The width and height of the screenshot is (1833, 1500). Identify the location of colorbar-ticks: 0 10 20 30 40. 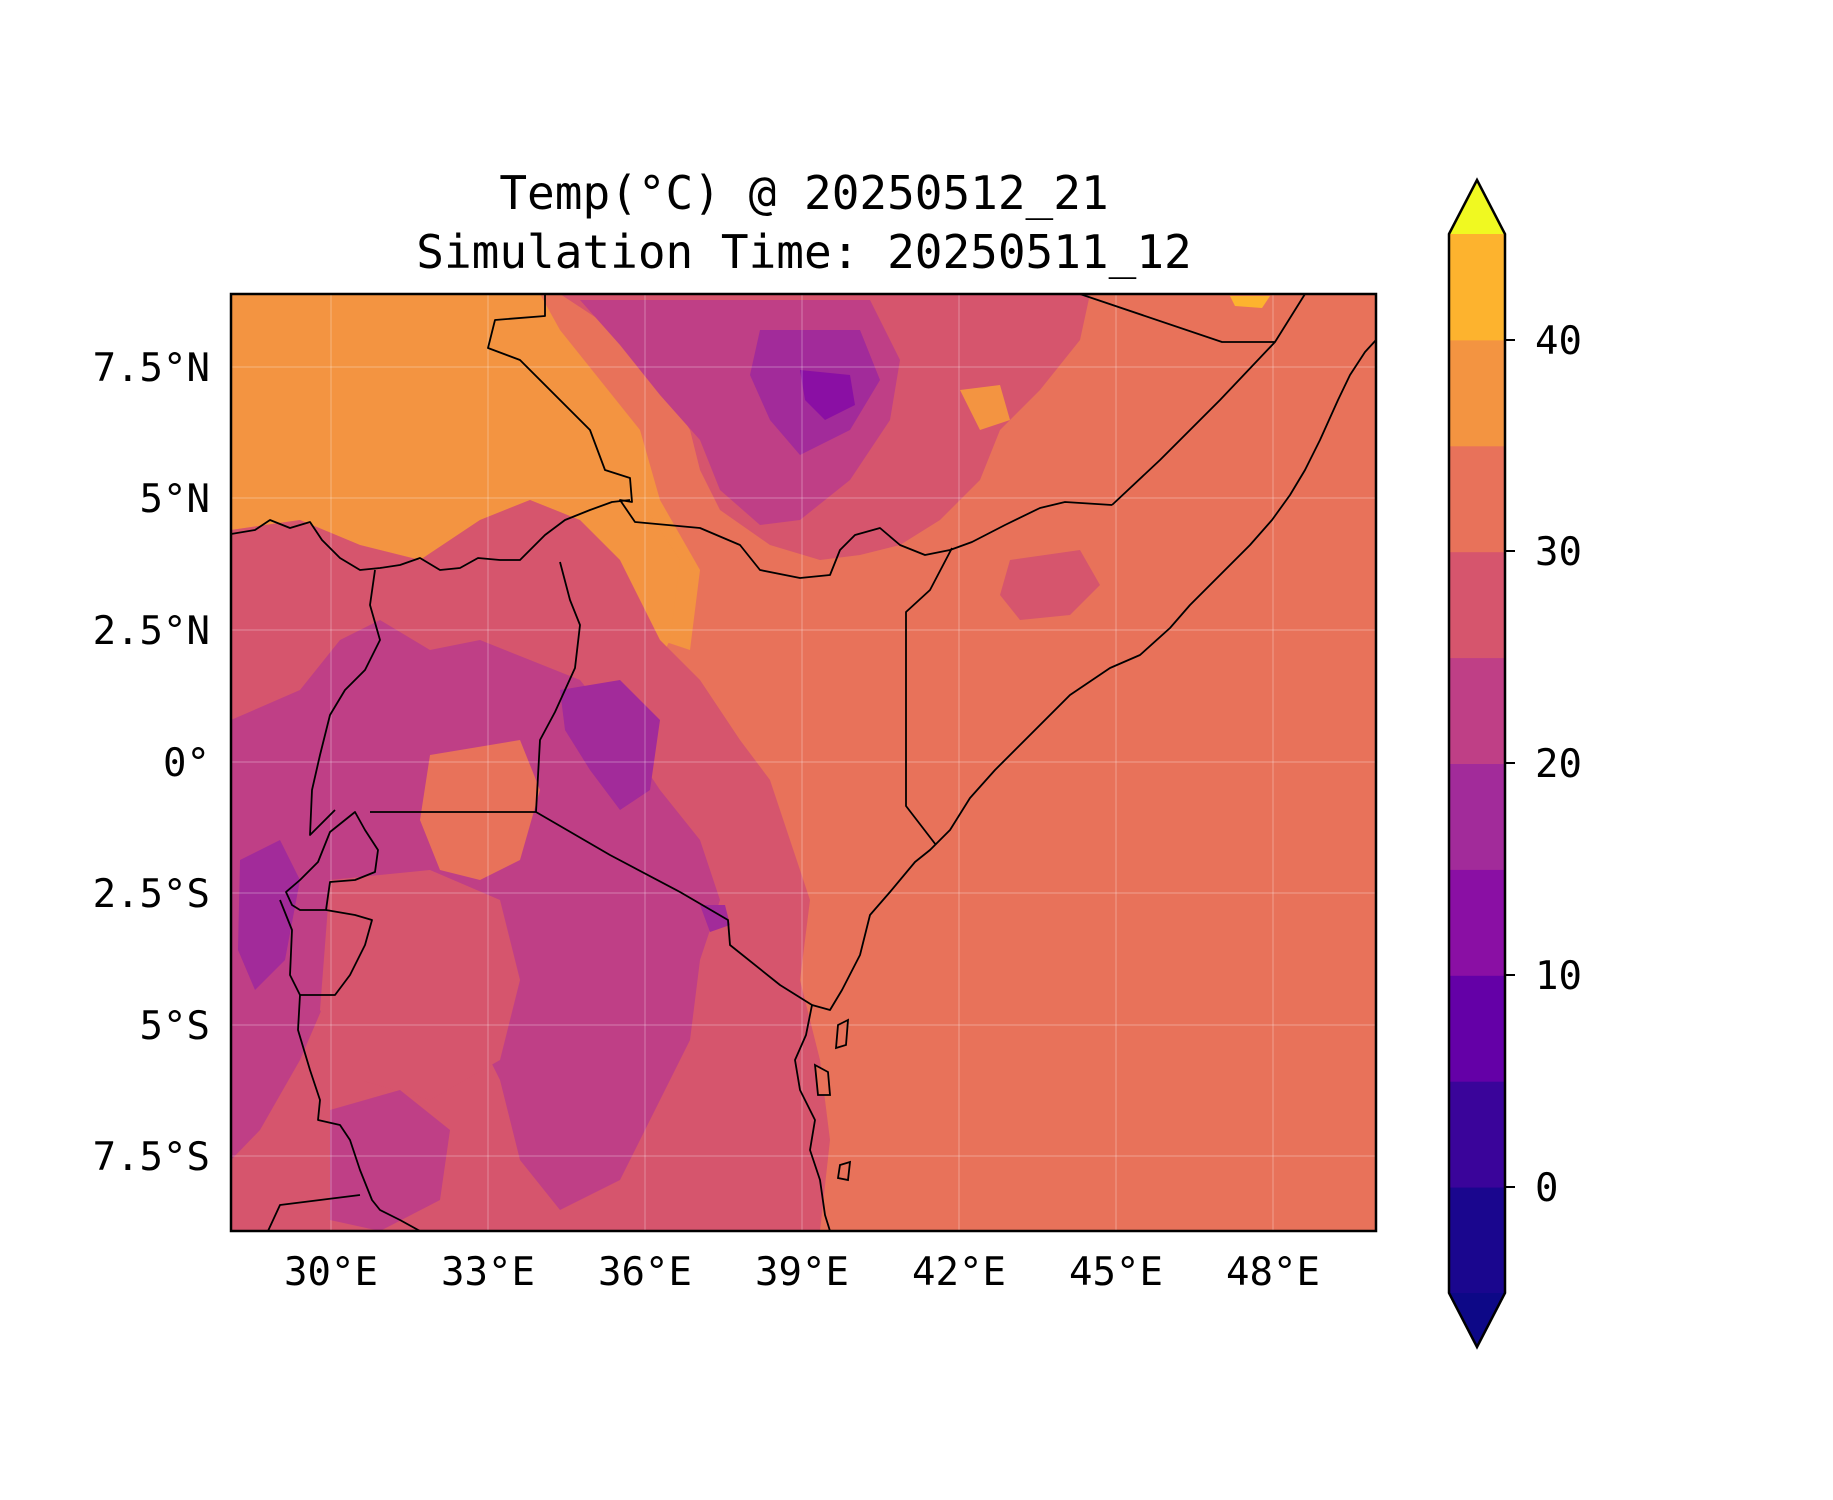
(1543, 765).